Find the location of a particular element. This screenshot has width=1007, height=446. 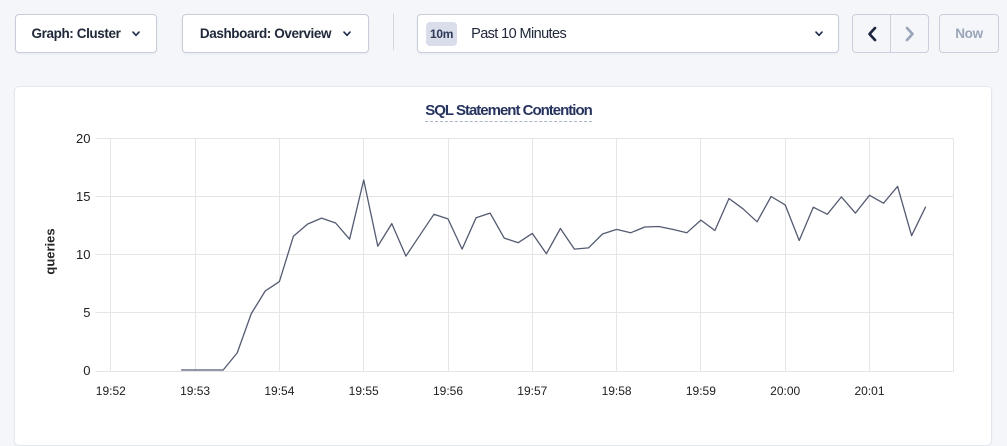

svg-text: 19:58 is located at coordinates (617, 391).